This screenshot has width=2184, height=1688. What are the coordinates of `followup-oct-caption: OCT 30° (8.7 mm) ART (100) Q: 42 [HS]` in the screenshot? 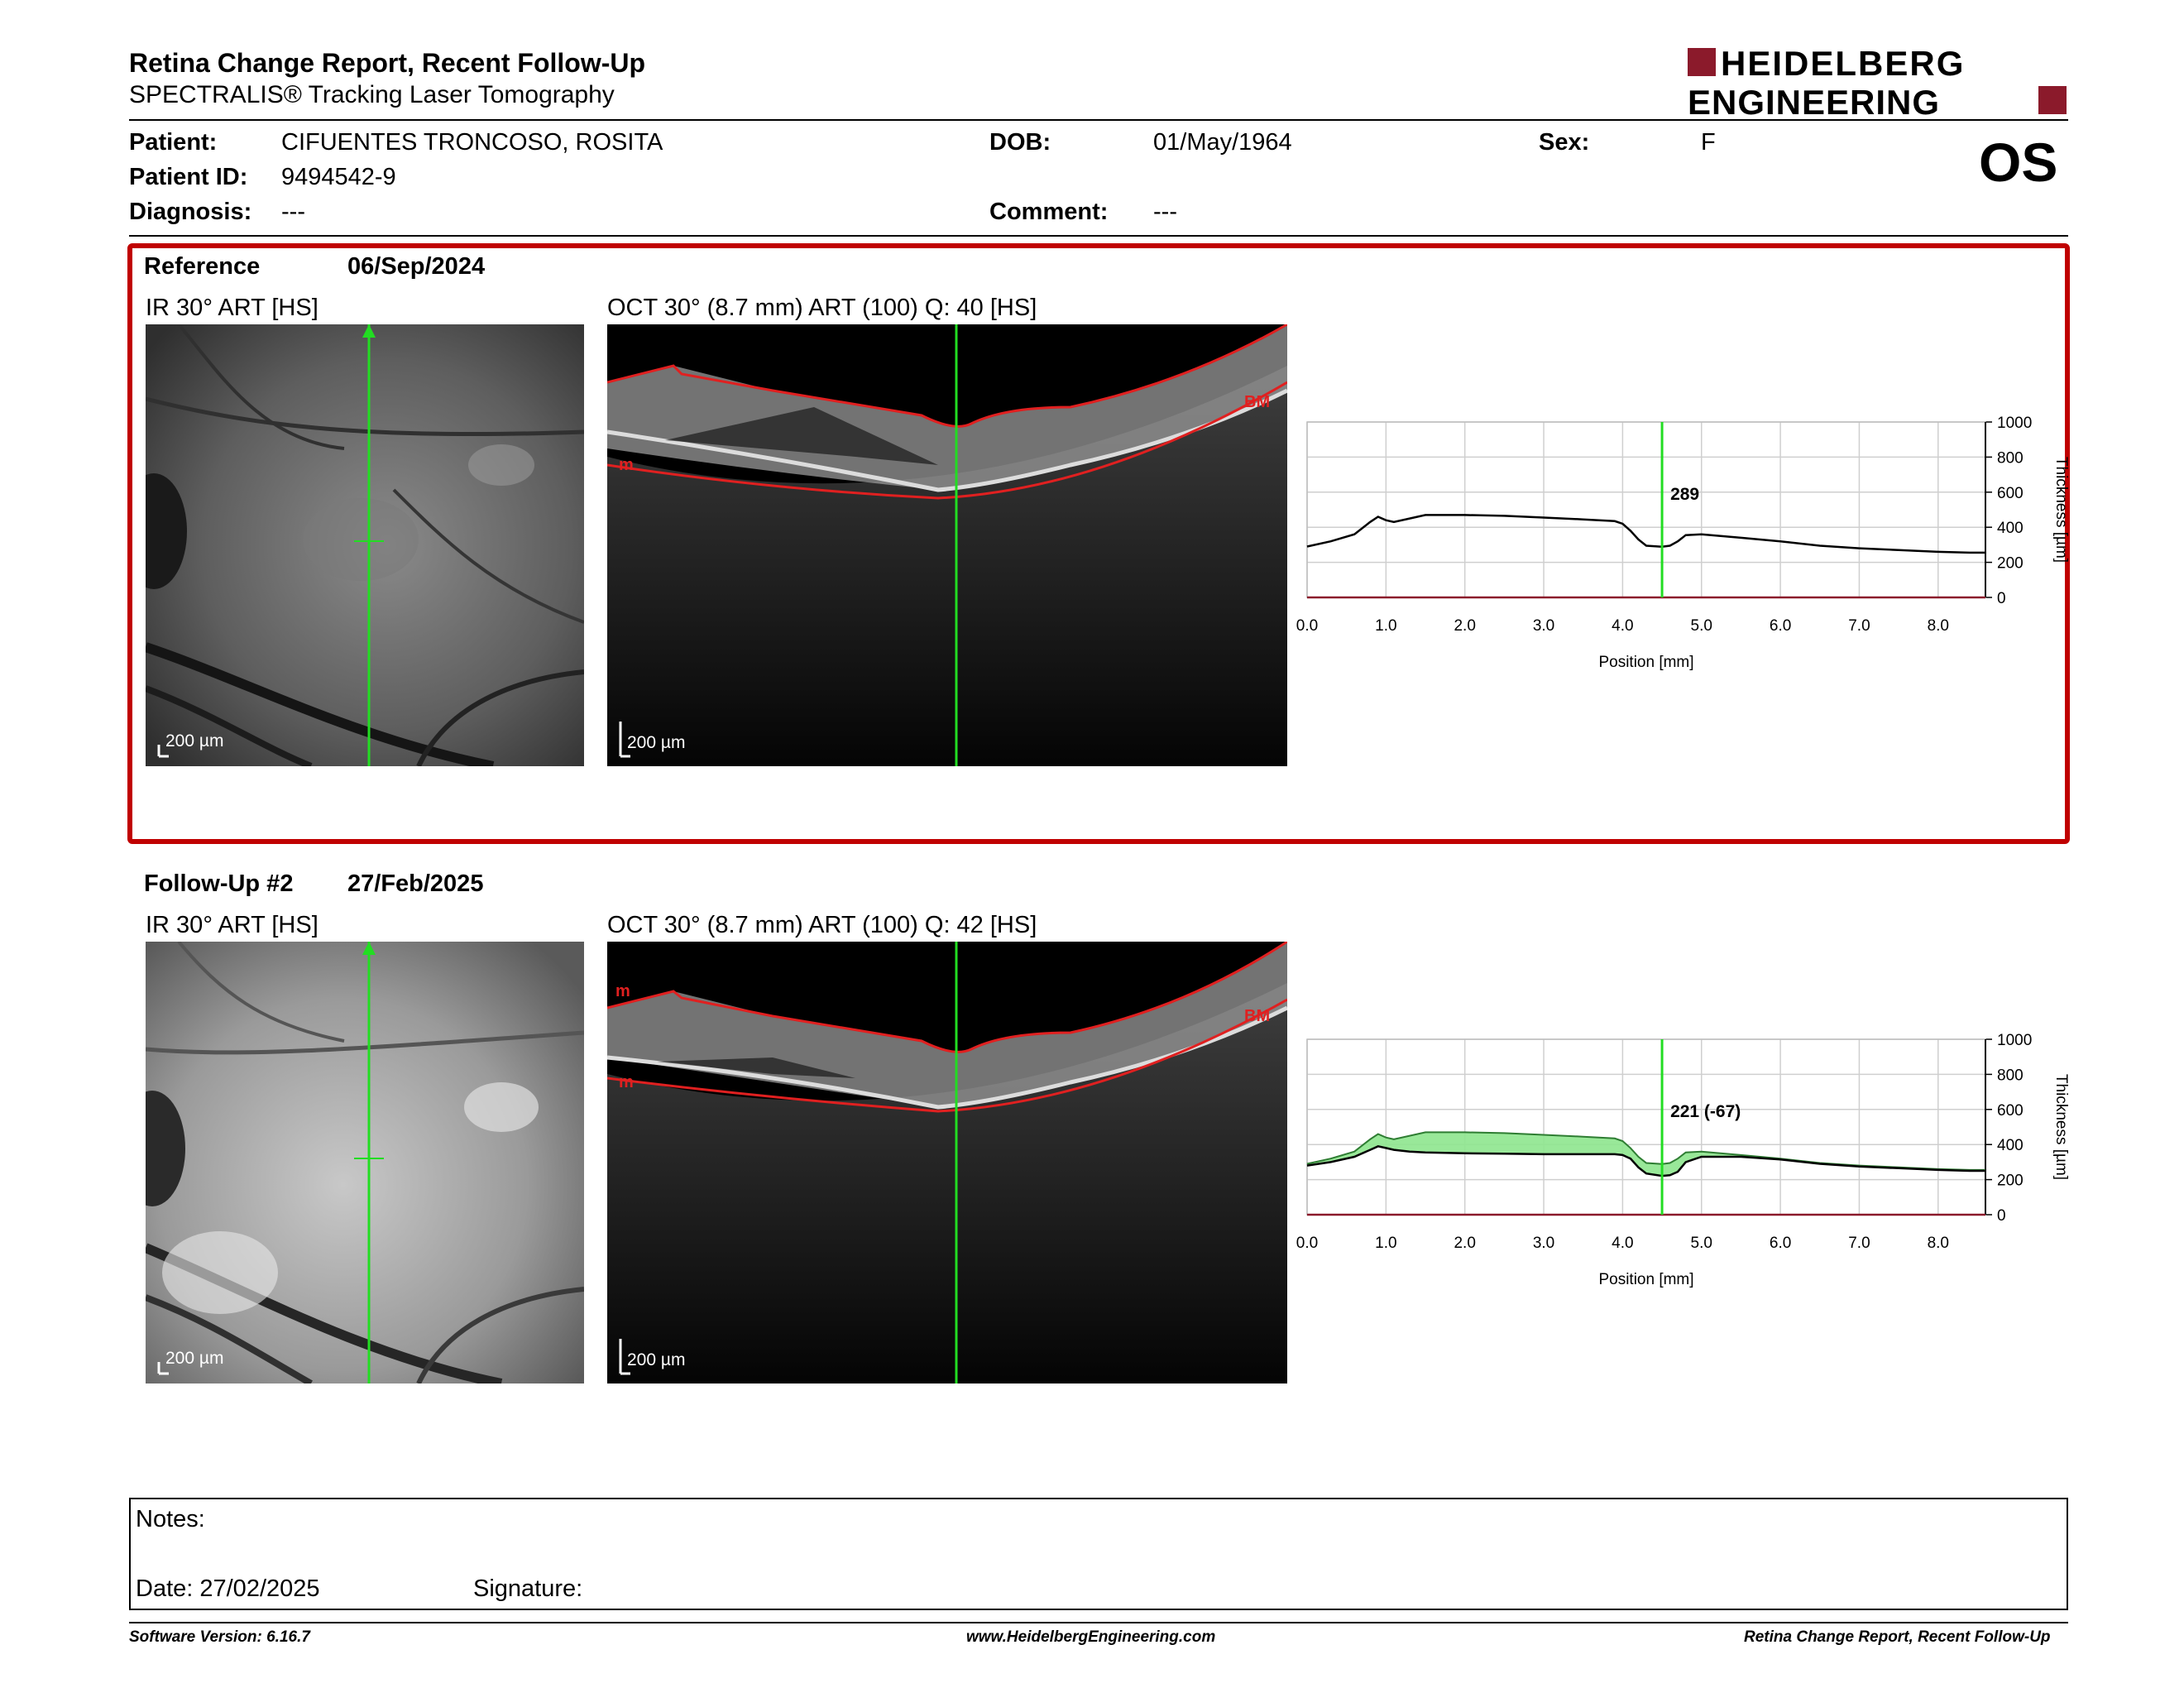 It's located at (822, 925).